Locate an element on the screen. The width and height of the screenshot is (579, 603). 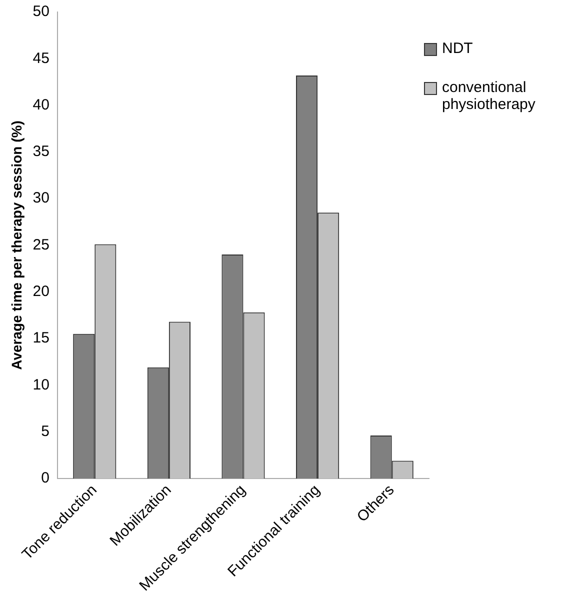
y-tick-label: 0 is located at coordinates (45, 478).